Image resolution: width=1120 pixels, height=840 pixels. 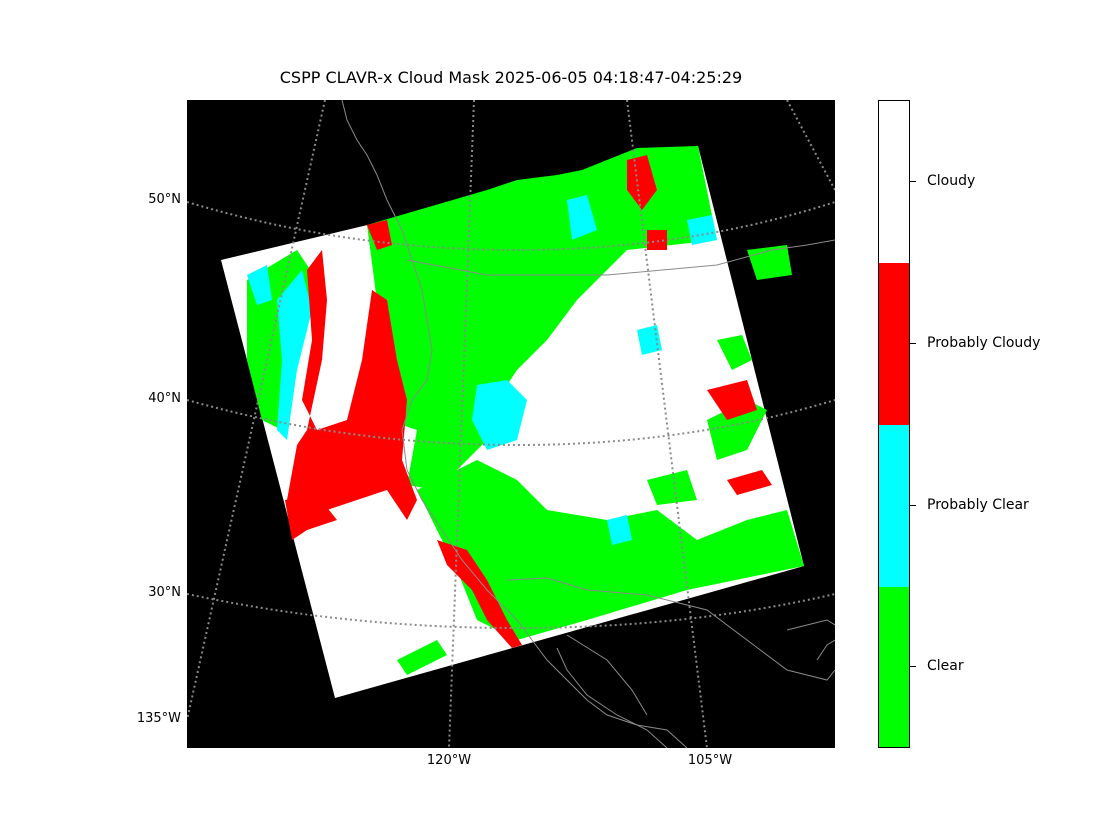 What do you see at coordinates (913, 666) in the screenshot?
I see `colorbar-tick-clear` at bounding box center [913, 666].